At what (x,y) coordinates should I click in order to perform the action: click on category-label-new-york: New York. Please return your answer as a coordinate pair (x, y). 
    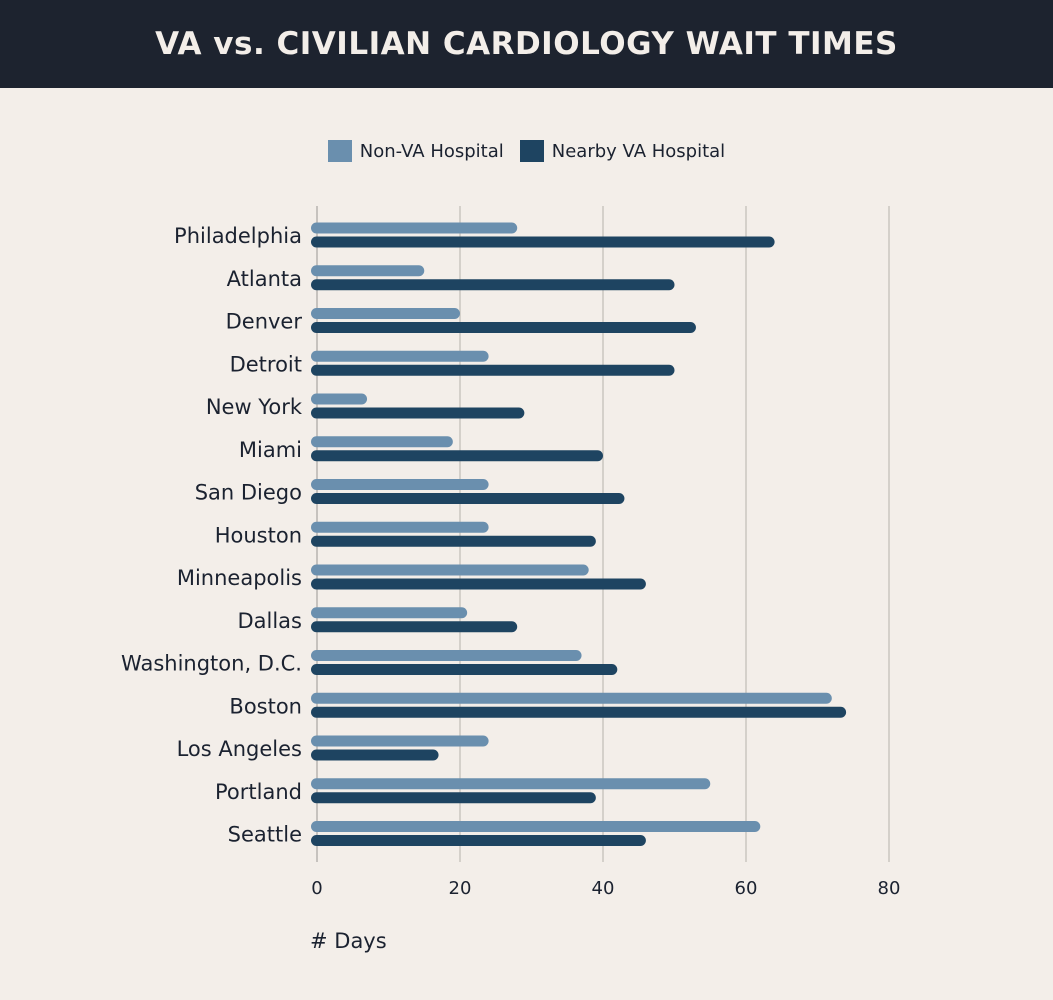
    Looking at the image, I should click on (254, 407).